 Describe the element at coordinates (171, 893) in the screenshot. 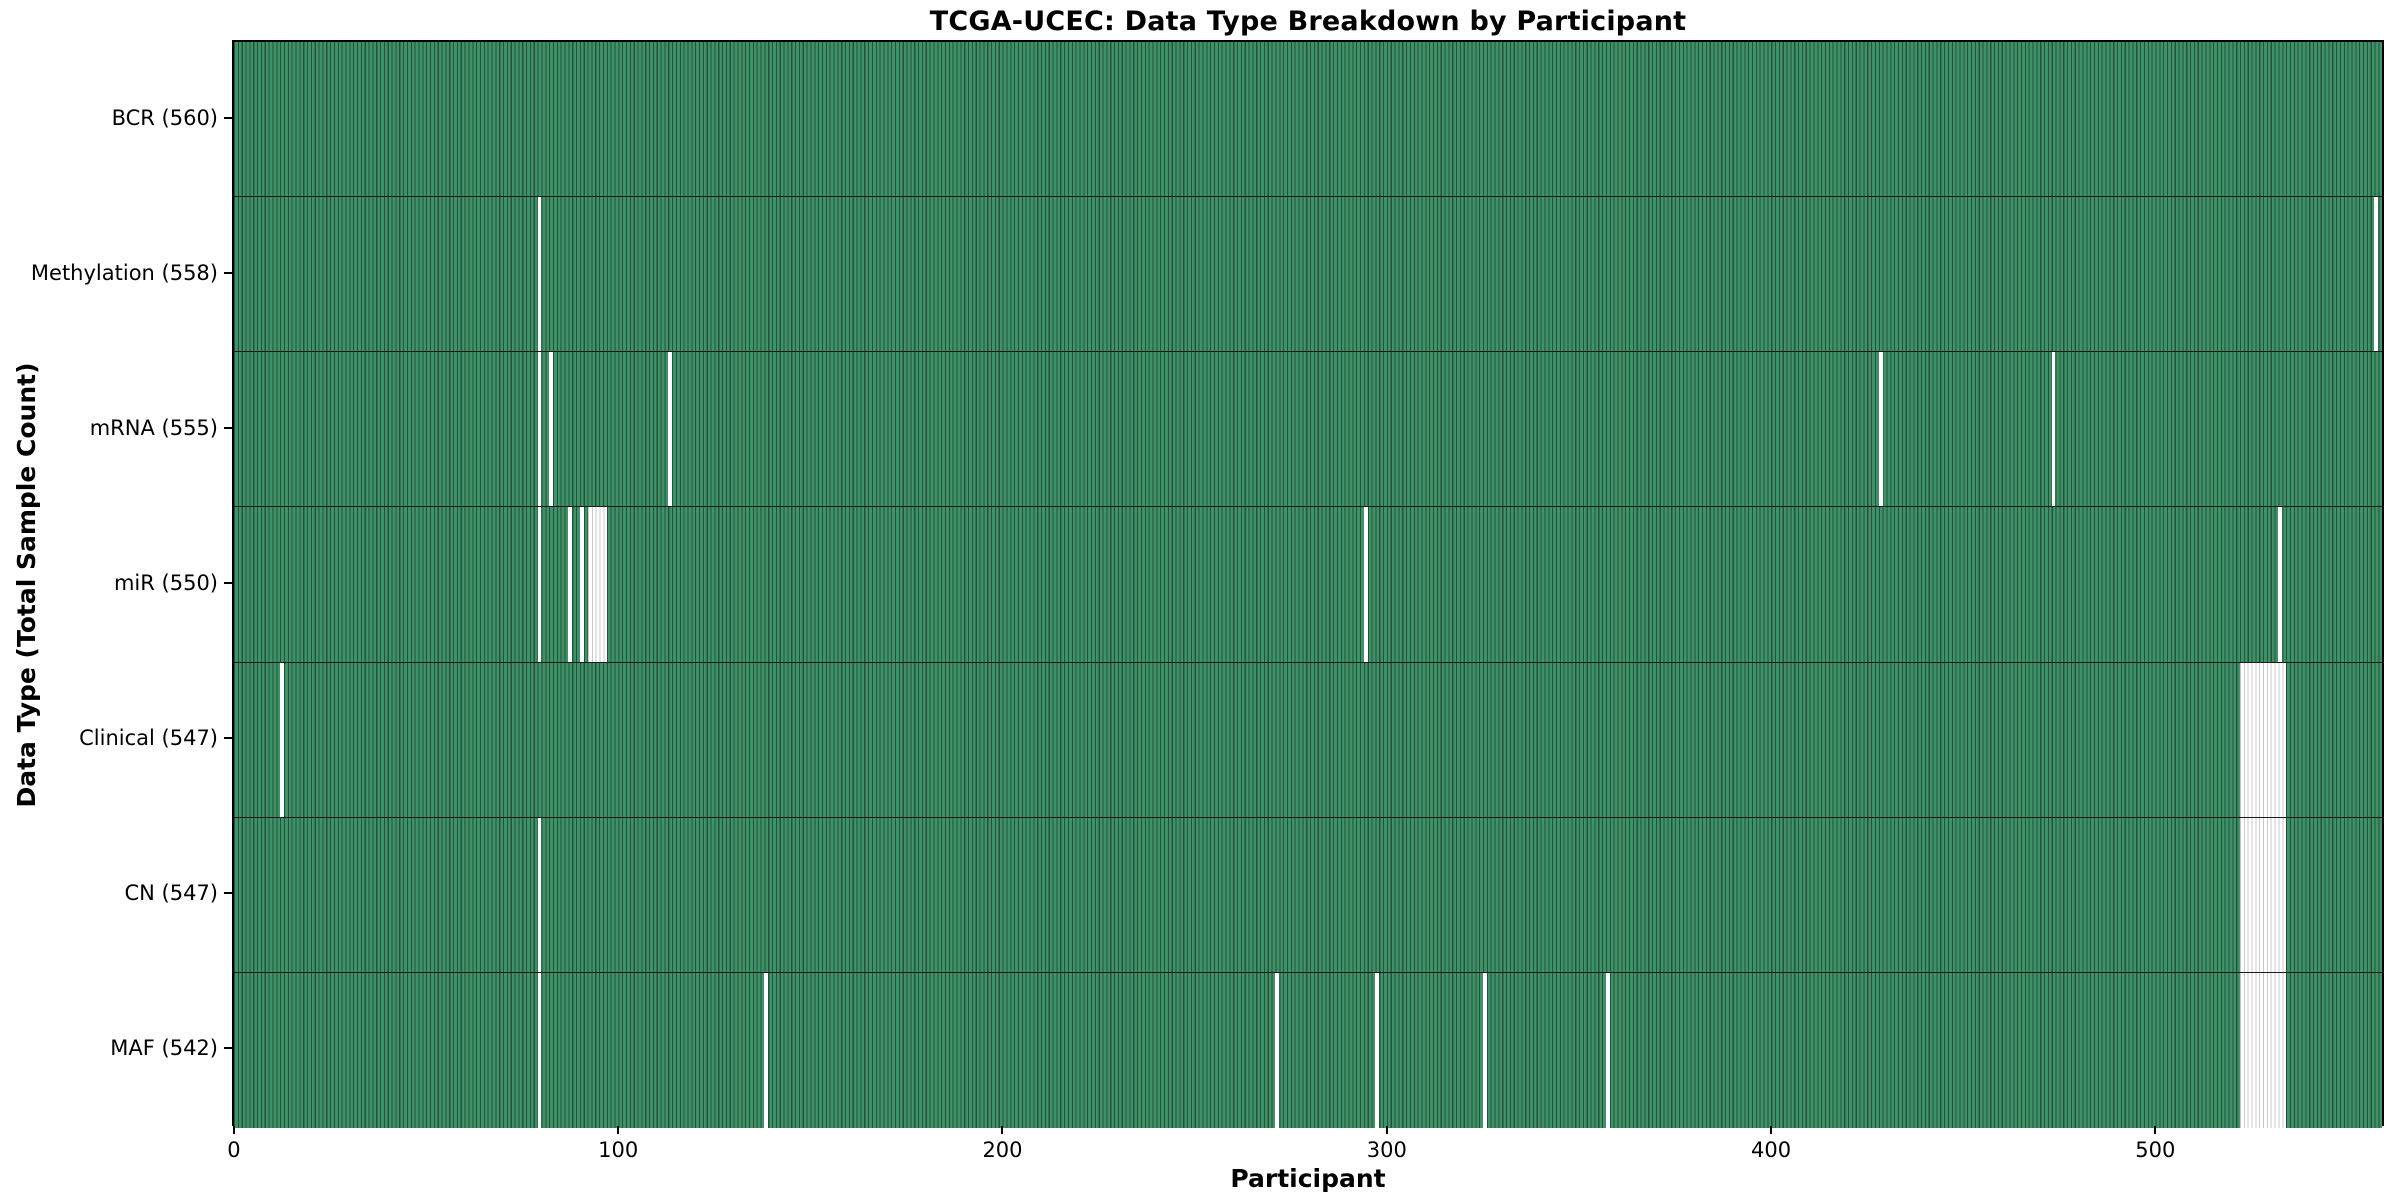

I see `y-tick-label-CN: CN (547)` at that location.